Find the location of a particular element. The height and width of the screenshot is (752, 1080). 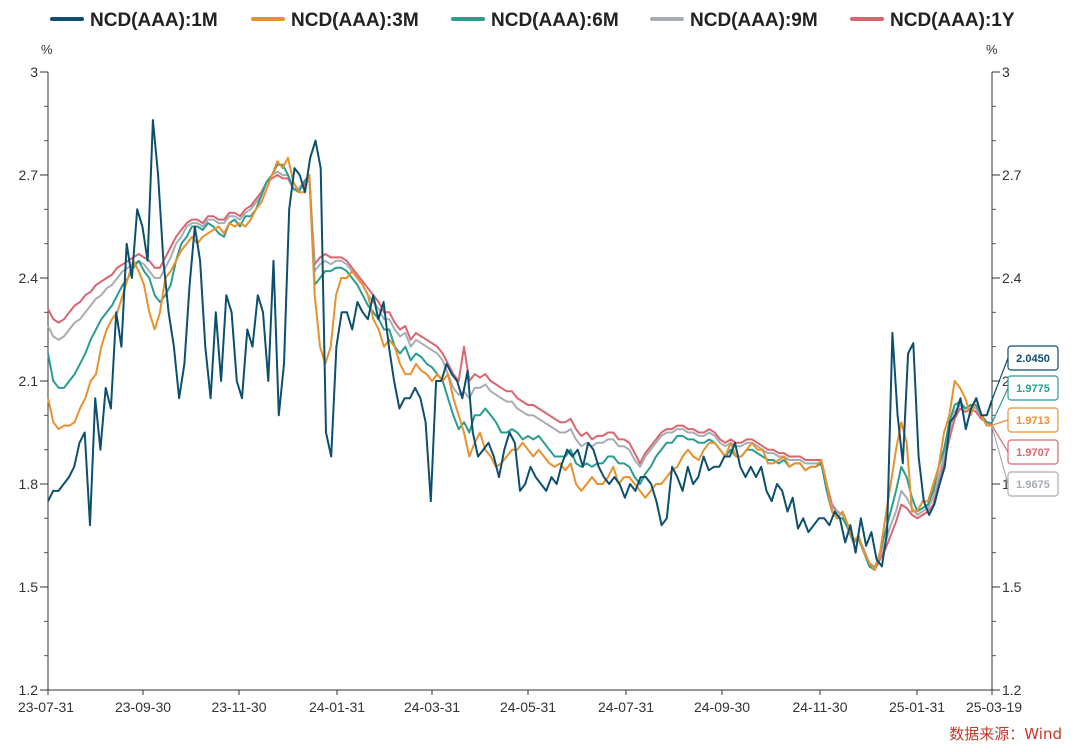

y-tick-label-left: 2.7 is located at coordinates (29, 175).